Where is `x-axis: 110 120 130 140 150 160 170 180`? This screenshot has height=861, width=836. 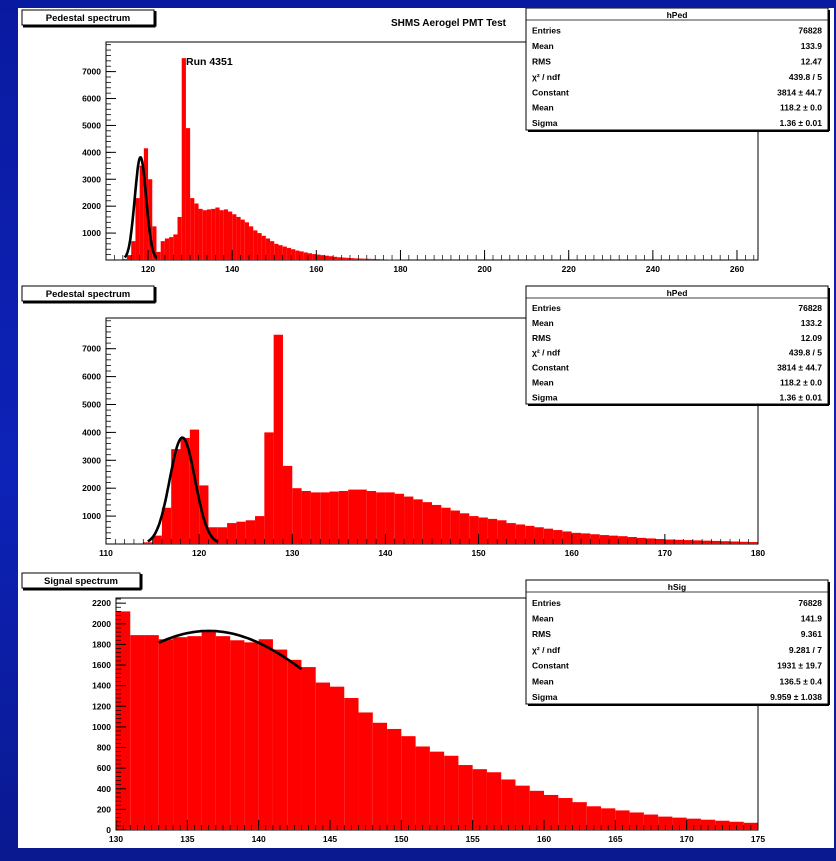
x-axis: 110 120 130 140 150 160 170 180 is located at coordinates (432, 546).